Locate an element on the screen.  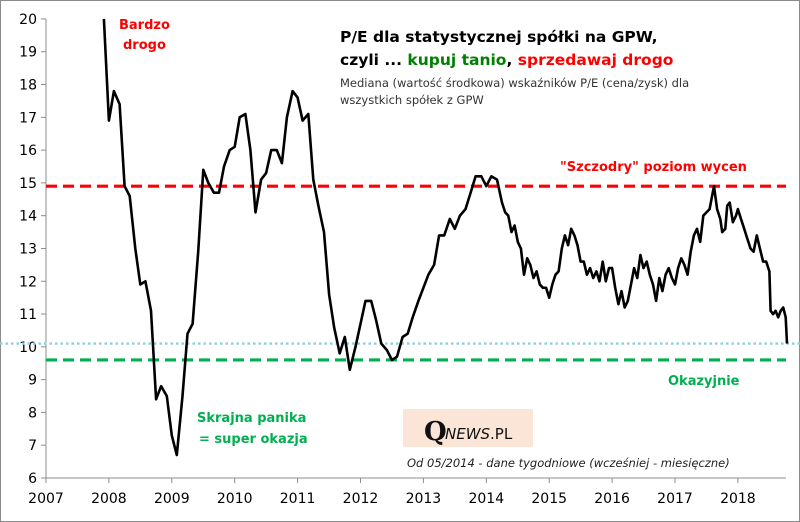
y-tick-label: 7 is located at coordinates (32, 446).